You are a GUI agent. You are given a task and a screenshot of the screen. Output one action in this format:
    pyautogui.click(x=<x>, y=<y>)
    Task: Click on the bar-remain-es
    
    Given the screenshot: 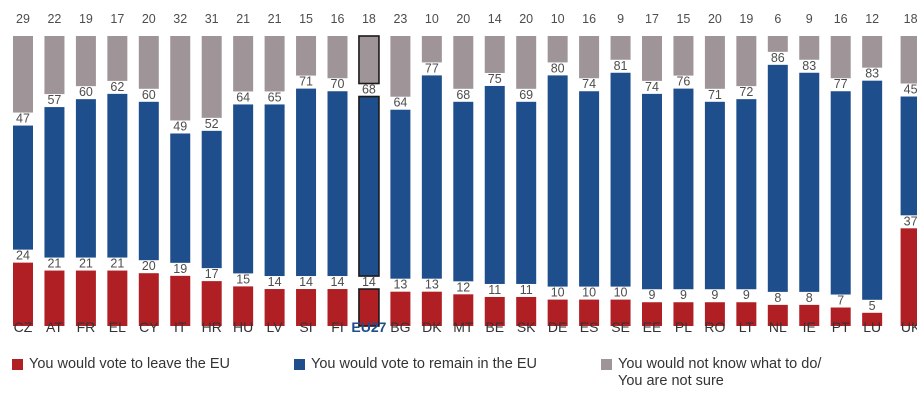 What is the action you would take?
    pyautogui.click(x=589, y=189)
    